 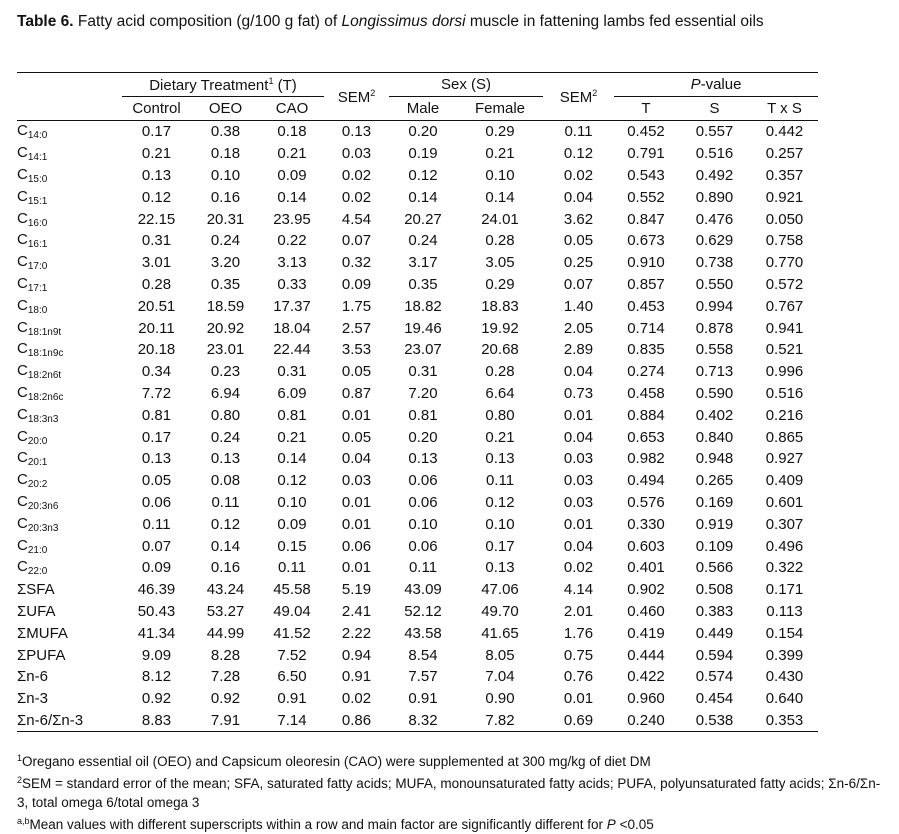 I want to click on table-cell: 41.34, so click(x=156, y=633).